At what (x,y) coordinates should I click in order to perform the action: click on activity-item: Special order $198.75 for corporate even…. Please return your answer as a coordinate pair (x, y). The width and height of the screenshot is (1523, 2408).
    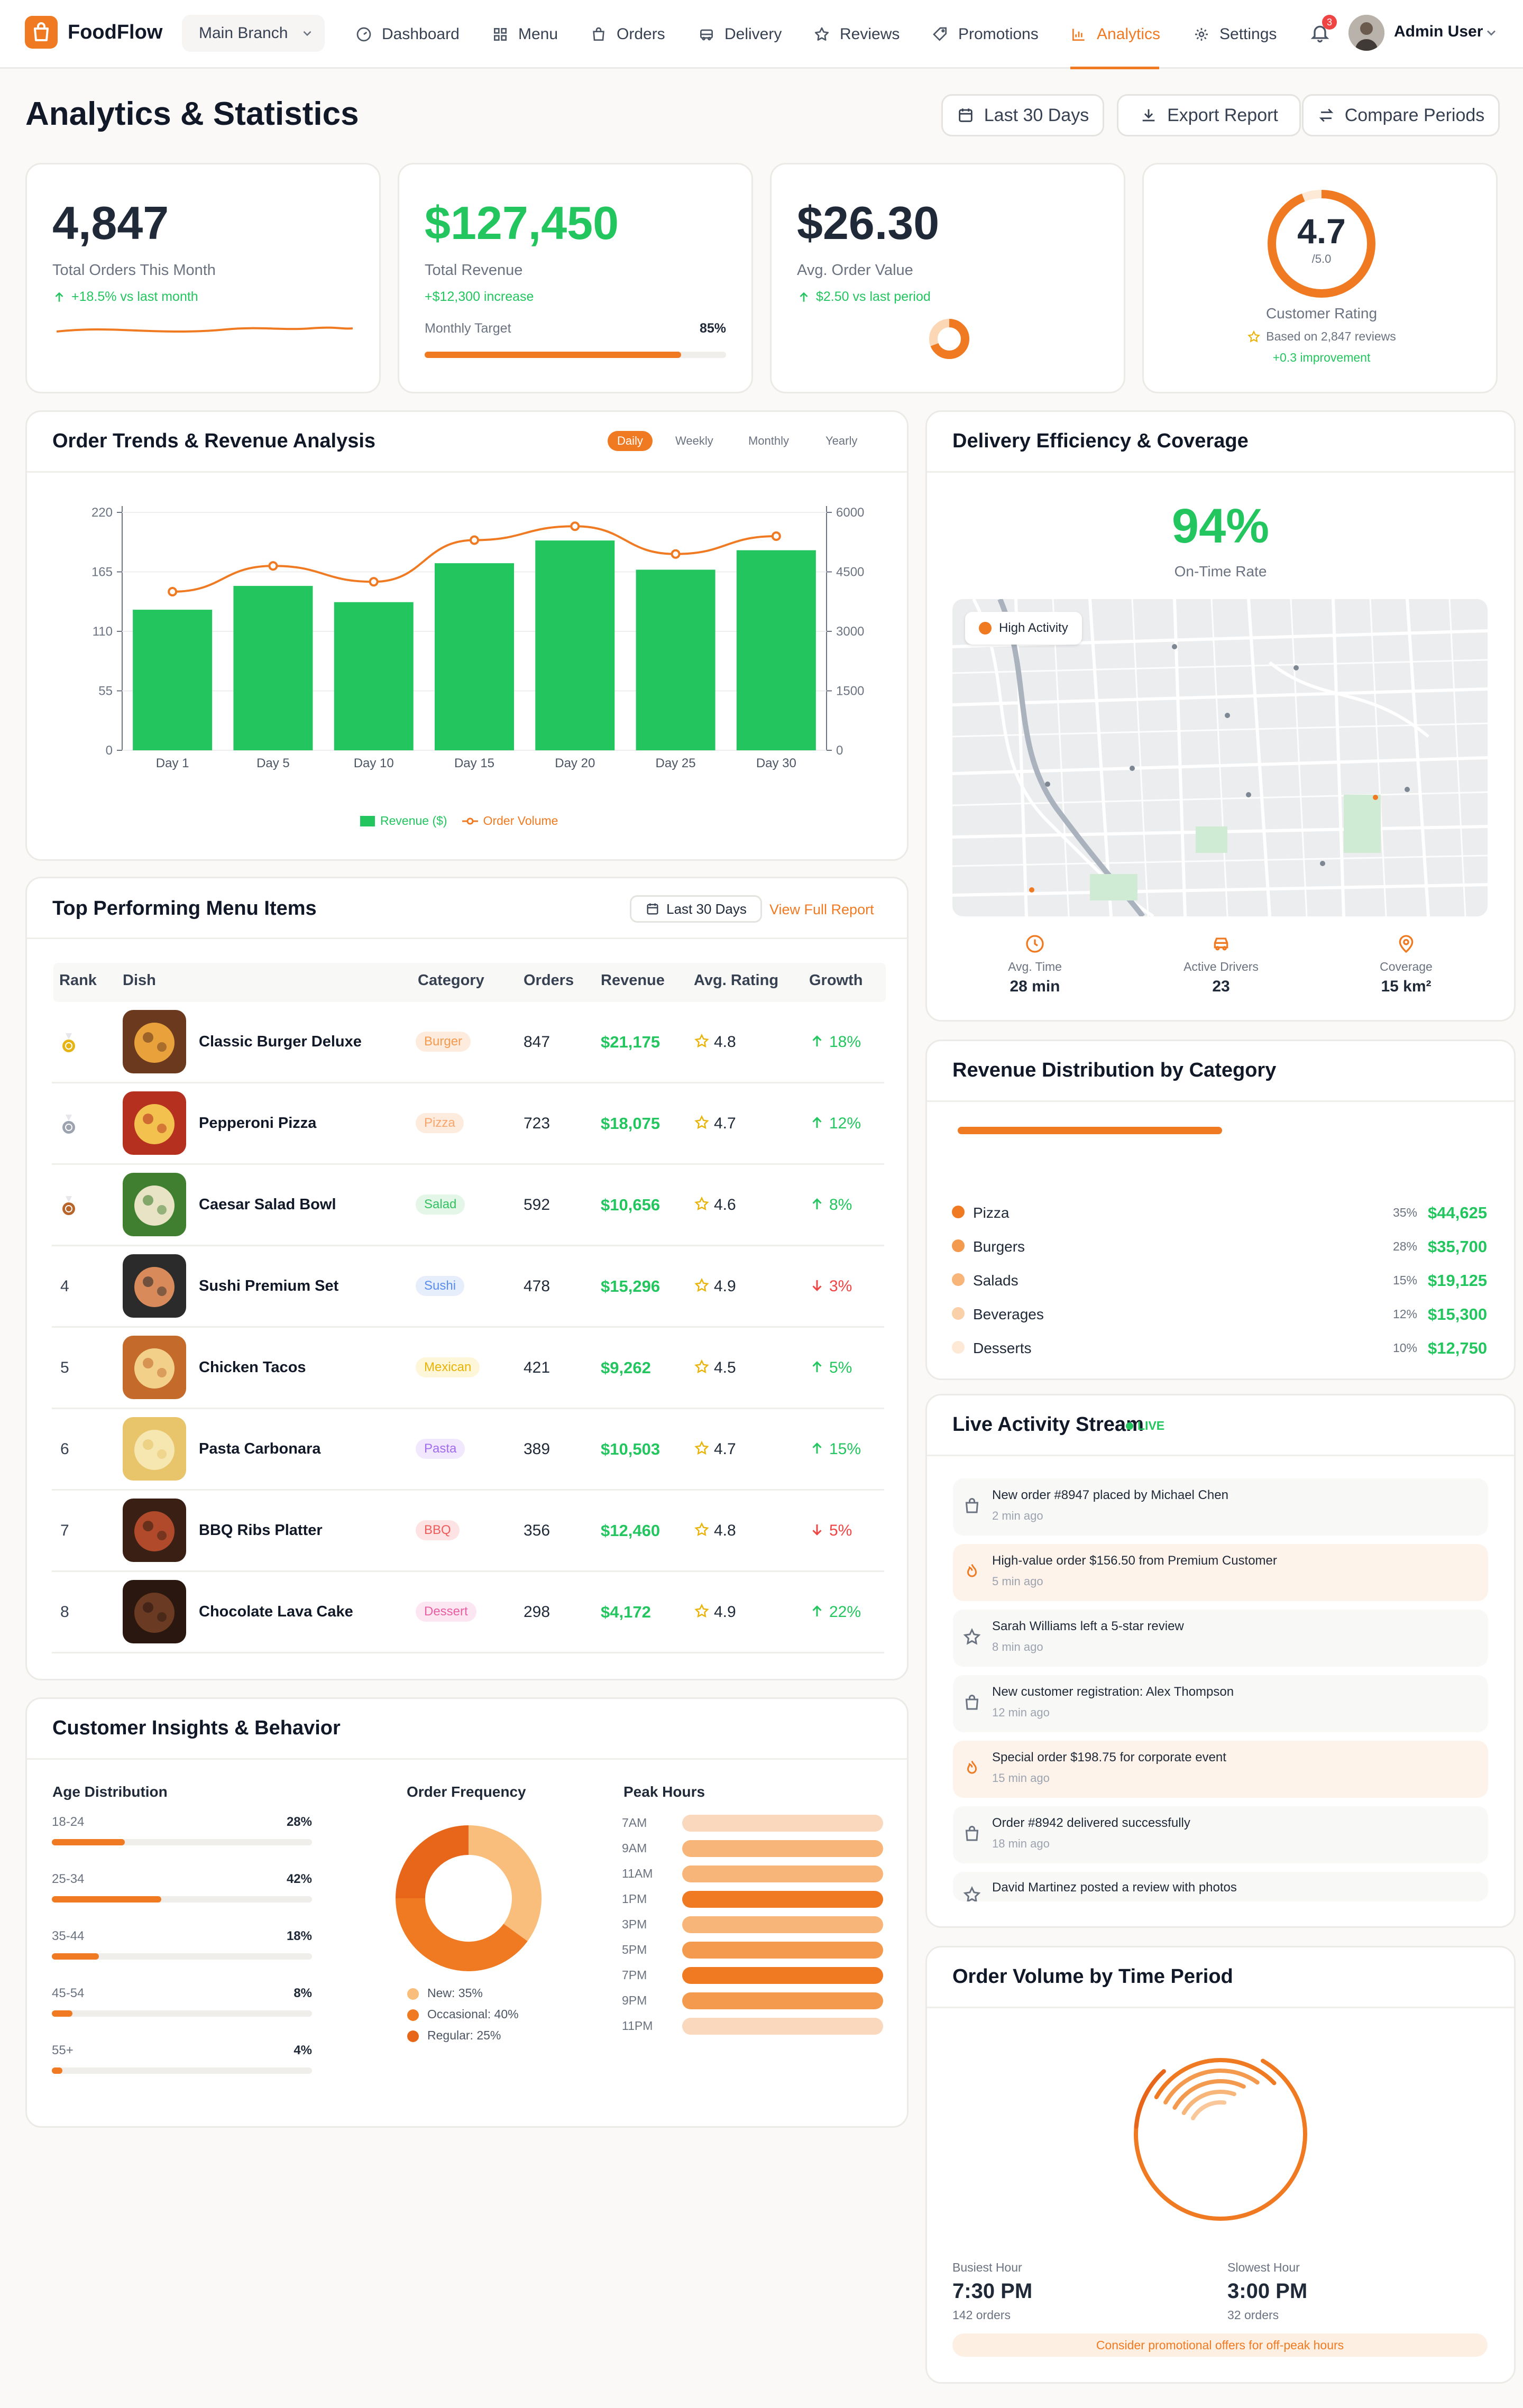
    Looking at the image, I should click on (1220, 1770).